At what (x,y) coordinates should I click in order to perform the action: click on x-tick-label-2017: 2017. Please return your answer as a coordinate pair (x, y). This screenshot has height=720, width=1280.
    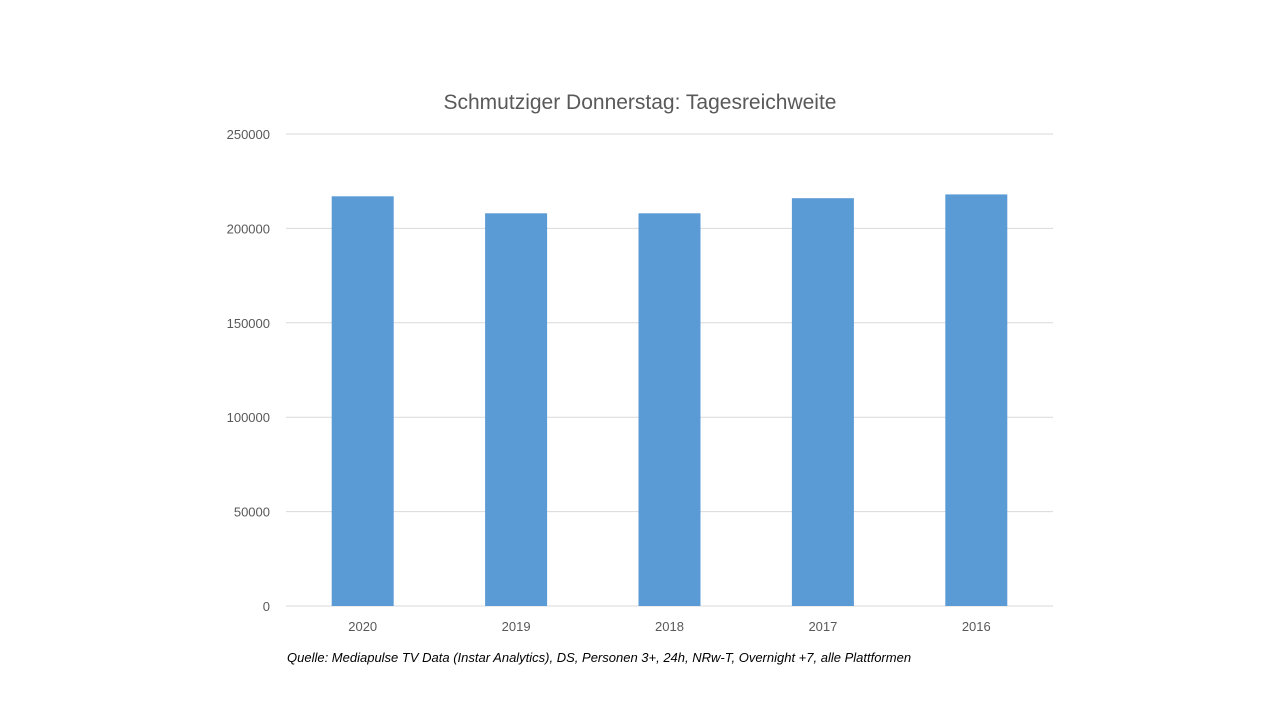
    Looking at the image, I should click on (822, 626).